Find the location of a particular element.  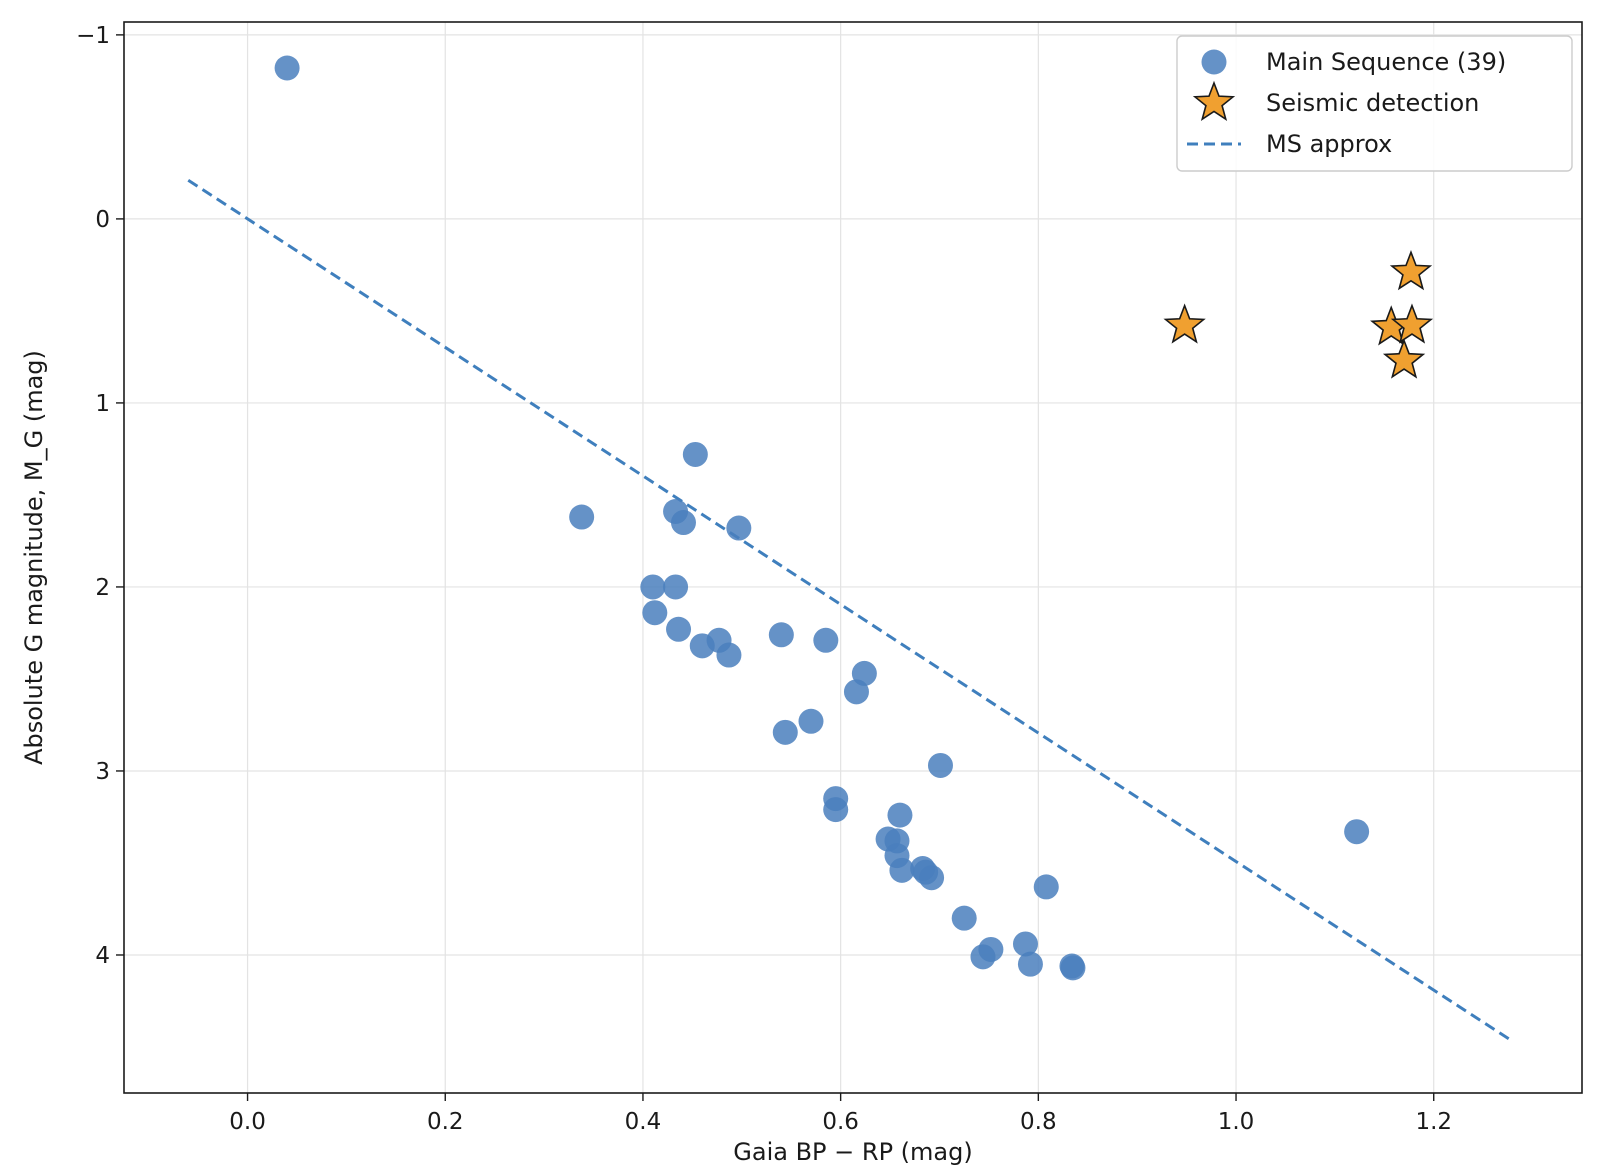

x-axis-label: Gaia BP − RP (mag) is located at coordinates (852, 1152).